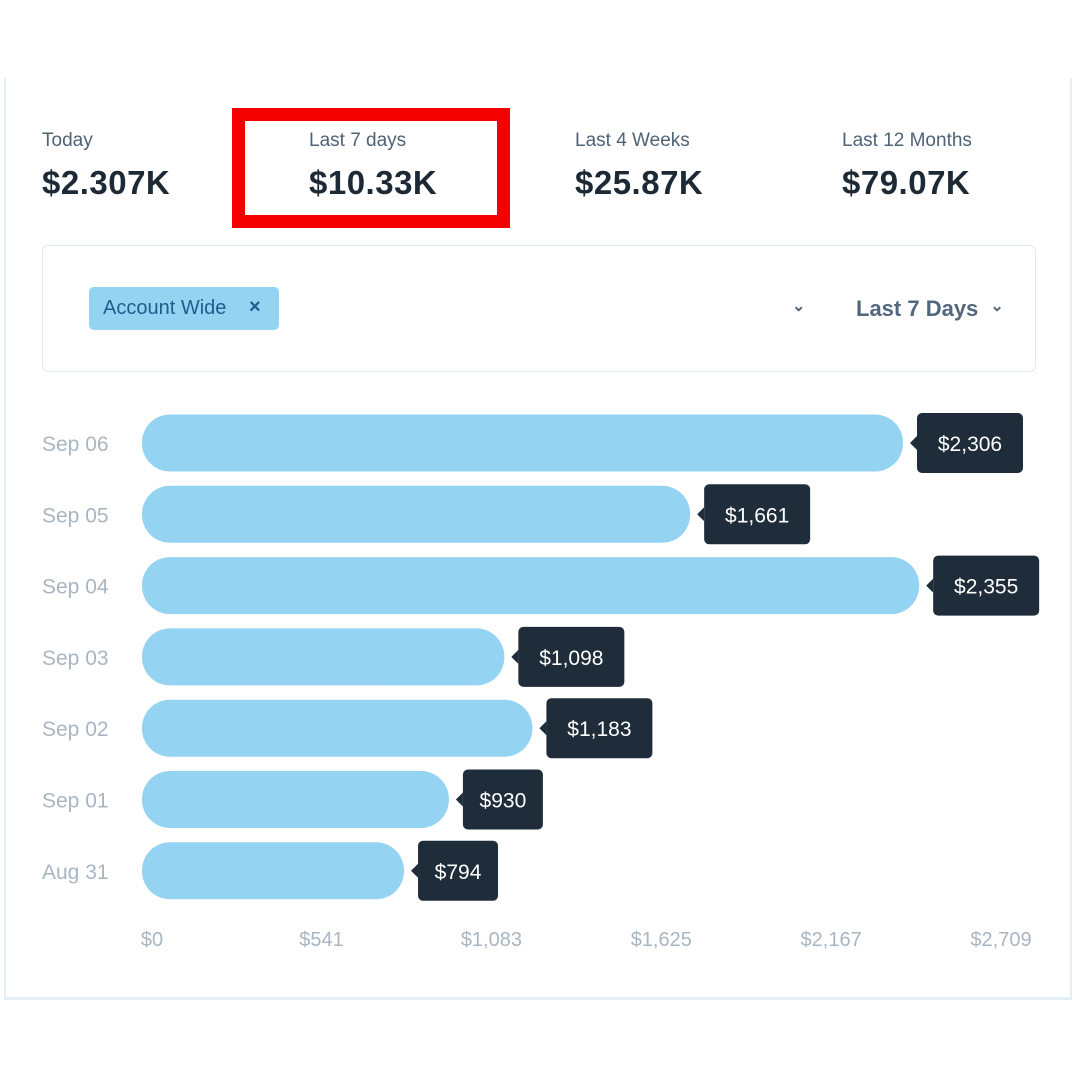 This screenshot has width=1080, height=1080. I want to click on date-range-dropdown: Last 7 Days ⌄, so click(930, 309).